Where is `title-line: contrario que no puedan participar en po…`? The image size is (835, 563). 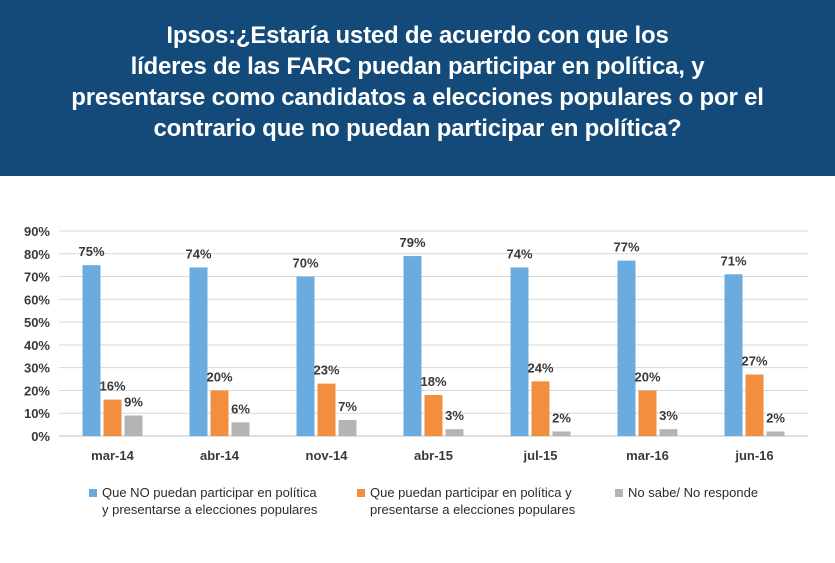 title-line: contrario que no puedan participar en po… is located at coordinates (417, 128).